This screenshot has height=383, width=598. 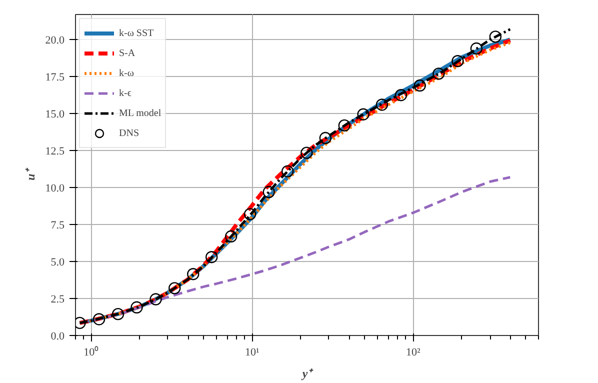 I want to click on x-tick-label: 10¹, so click(x=252, y=352).